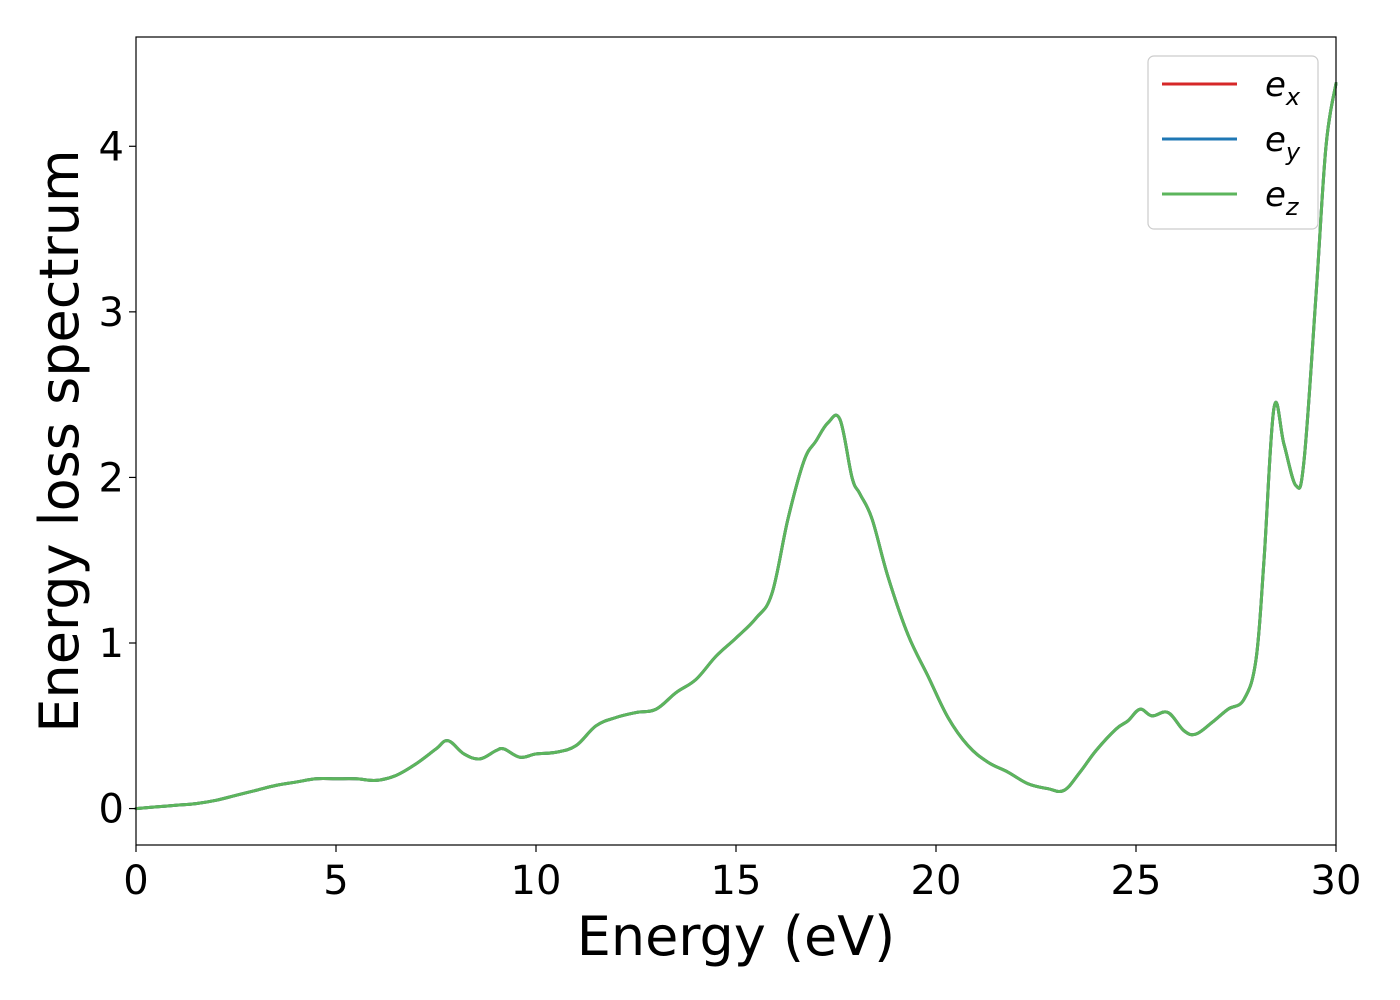 This screenshot has height=1000, width=1400. Describe the element at coordinates (1136, 881) in the screenshot. I see `x-tick-label: 25` at that location.